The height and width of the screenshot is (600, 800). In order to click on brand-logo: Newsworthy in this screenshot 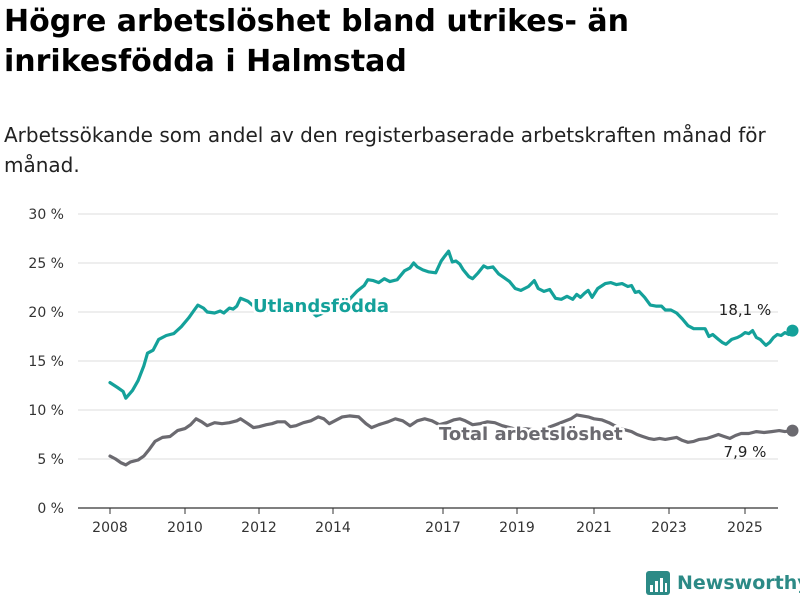, I will do `click(722, 583)`.